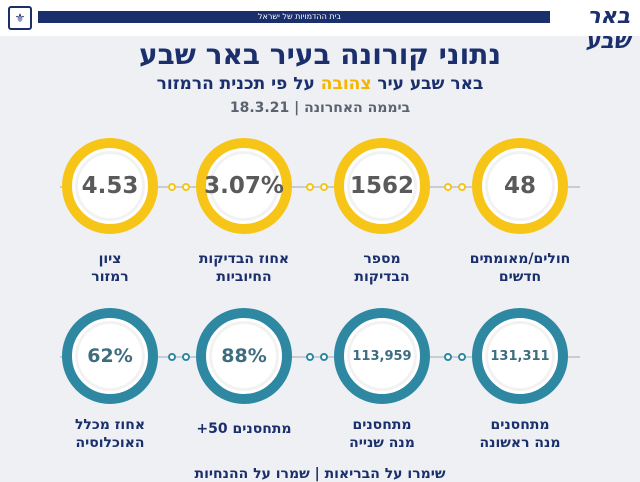 This screenshot has height=482, width=640. I want to click on stat-value-population-percent: 62%, so click(110, 356).